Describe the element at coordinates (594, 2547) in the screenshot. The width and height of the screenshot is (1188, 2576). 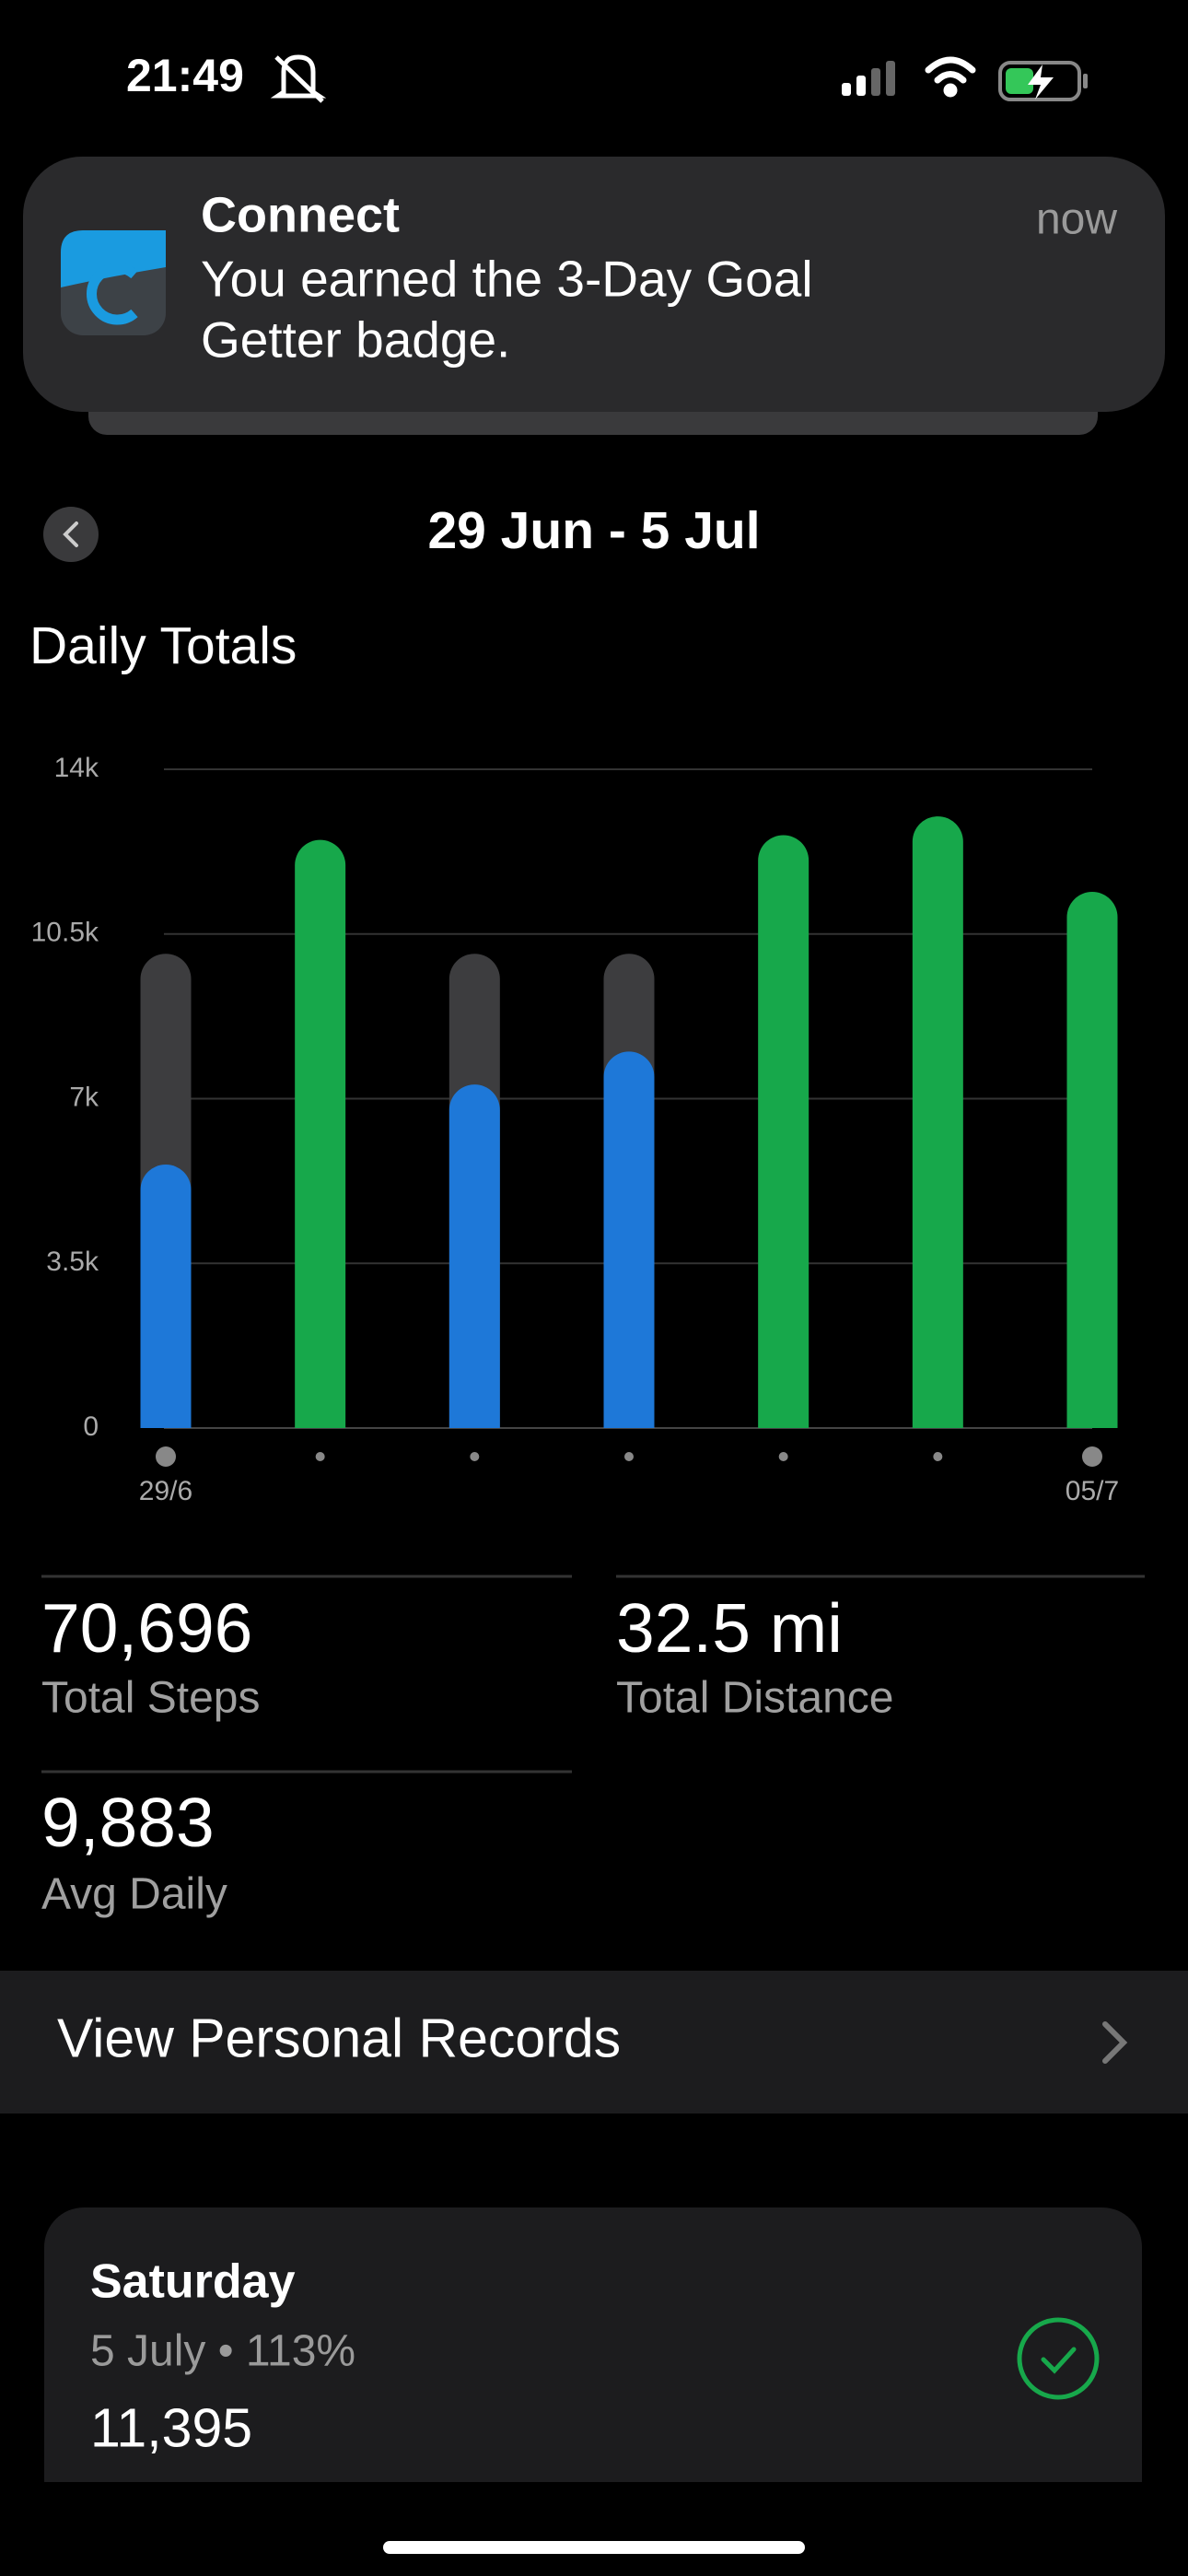
I see `home-indicator` at that location.